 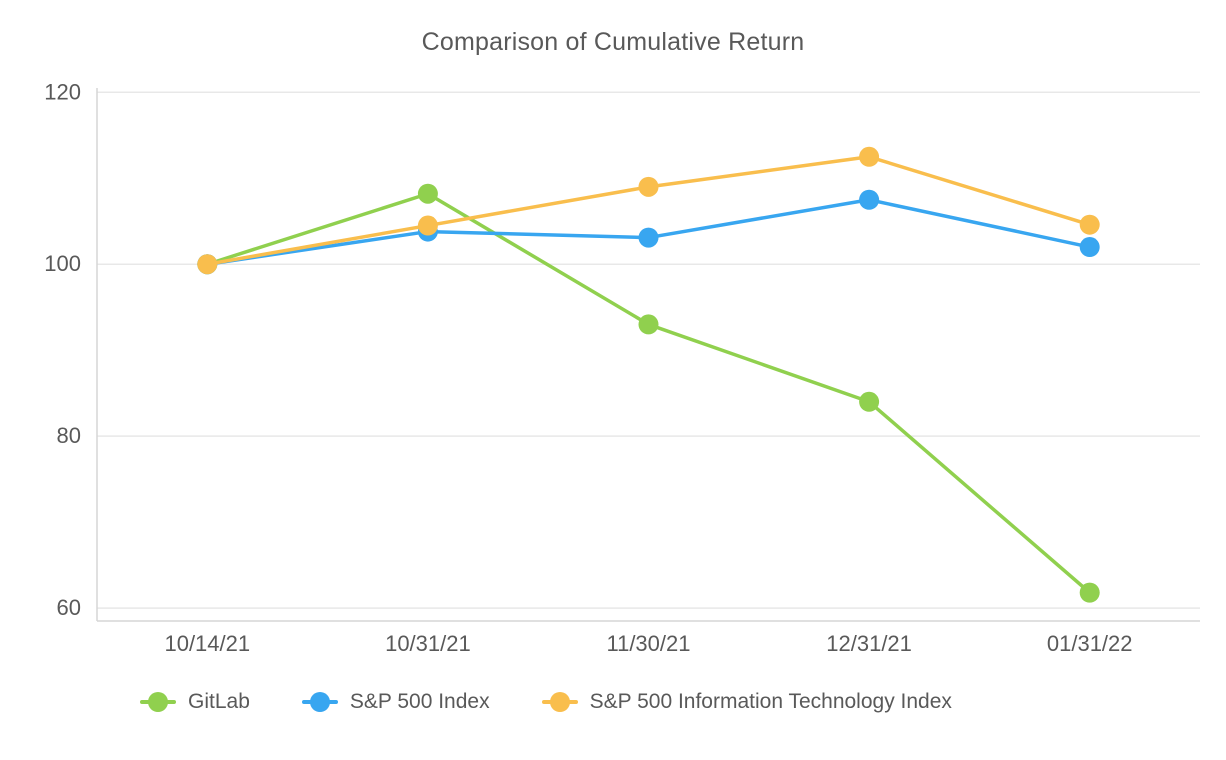 What do you see at coordinates (648, 643) in the screenshot?
I see `x-tick-label: 11/30/21` at bounding box center [648, 643].